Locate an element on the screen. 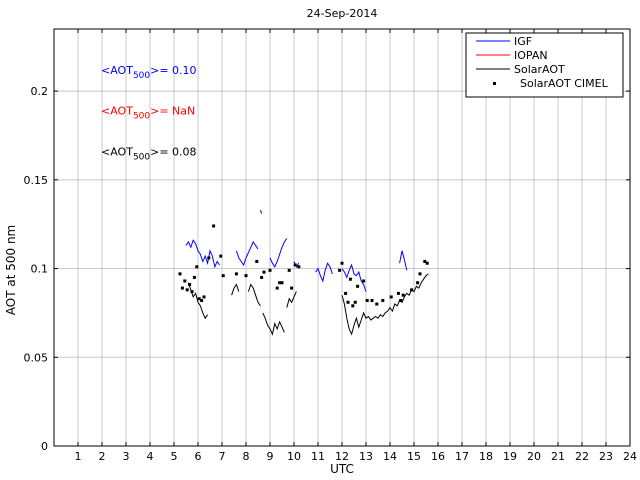  x-axis-label: UTC is located at coordinates (342, 469).